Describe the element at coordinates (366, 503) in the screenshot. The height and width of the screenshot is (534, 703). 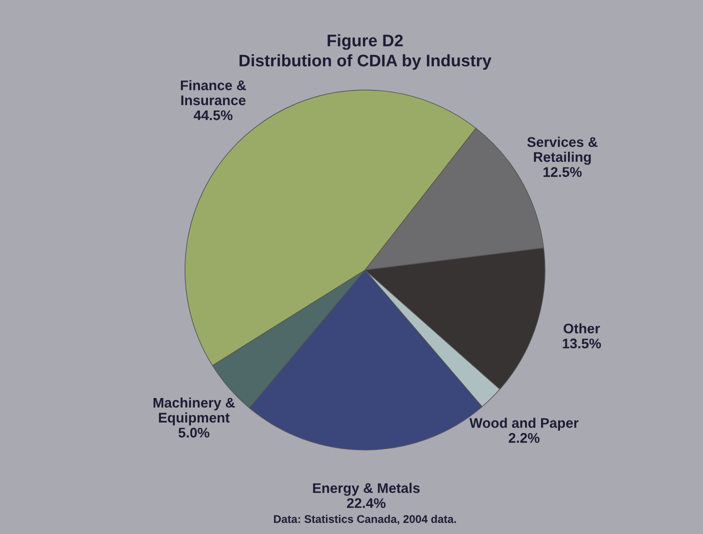
I see `data-label: 22.4%` at that location.